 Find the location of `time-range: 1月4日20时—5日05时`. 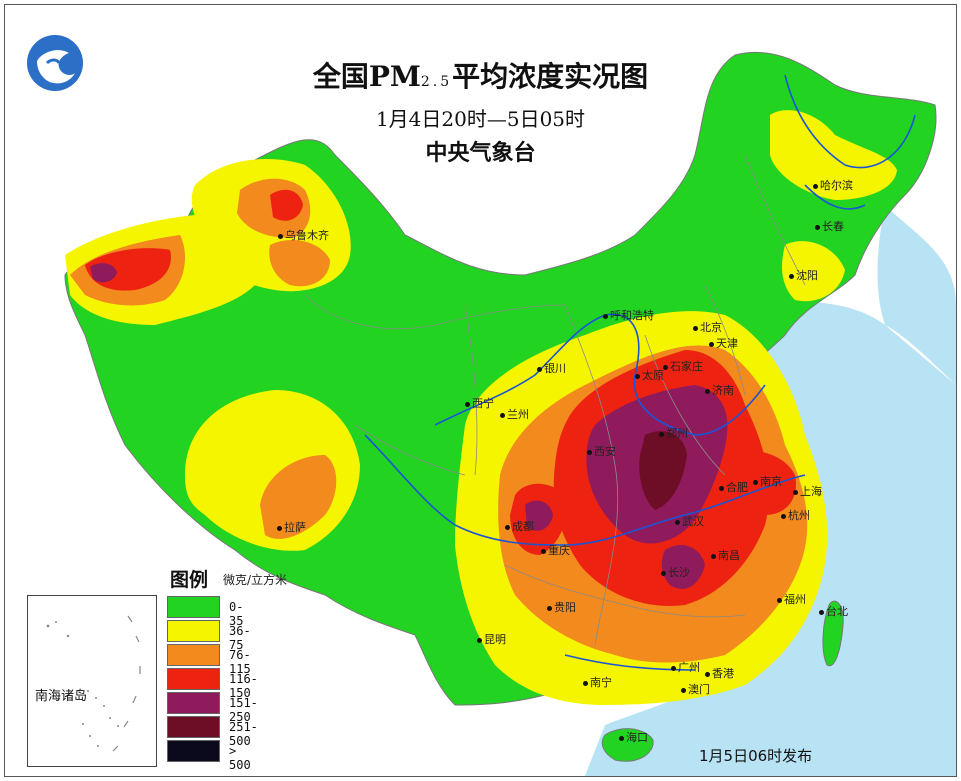

time-range: 1月4日20时—5日05时 is located at coordinates (480, 119).